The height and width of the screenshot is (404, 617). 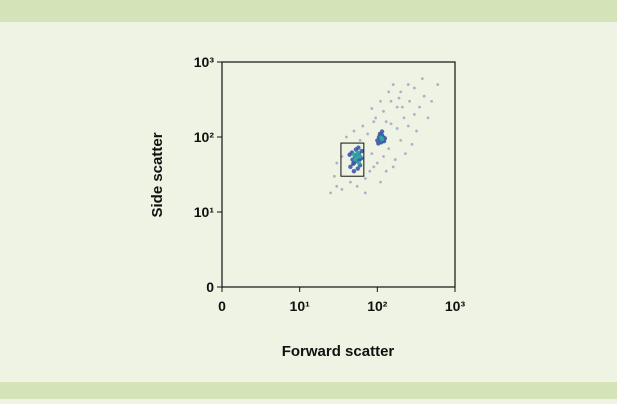 What do you see at coordinates (210, 287) in the screenshot?
I see `y-tick-label: 0` at bounding box center [210, 287].